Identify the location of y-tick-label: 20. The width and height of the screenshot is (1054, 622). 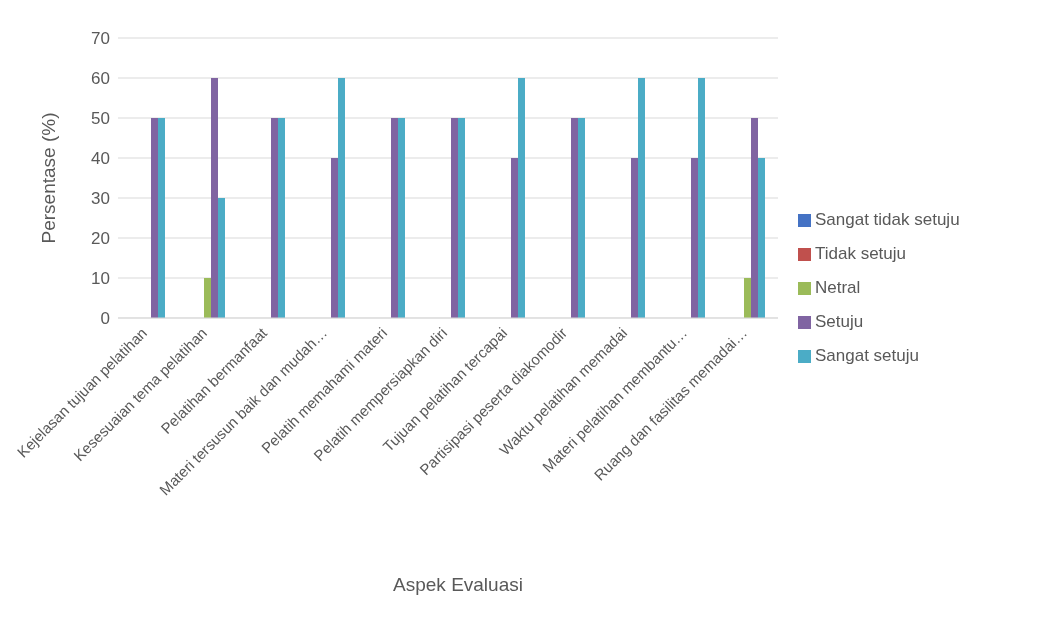
(100, 239).